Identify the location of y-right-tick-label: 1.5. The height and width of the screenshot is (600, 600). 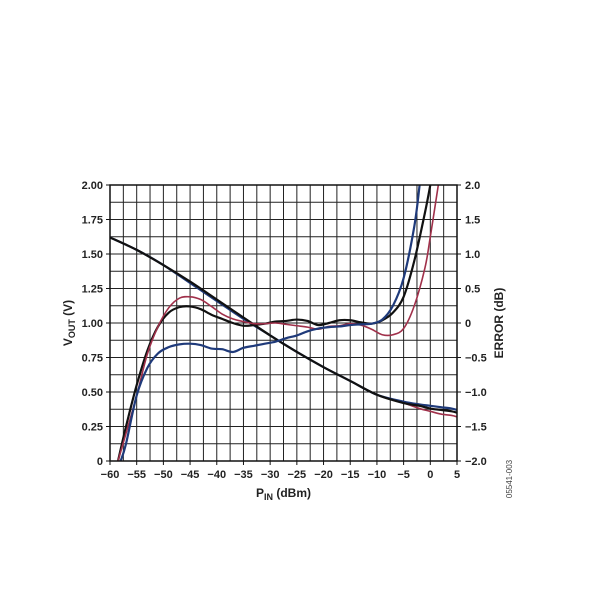
(472, 221).